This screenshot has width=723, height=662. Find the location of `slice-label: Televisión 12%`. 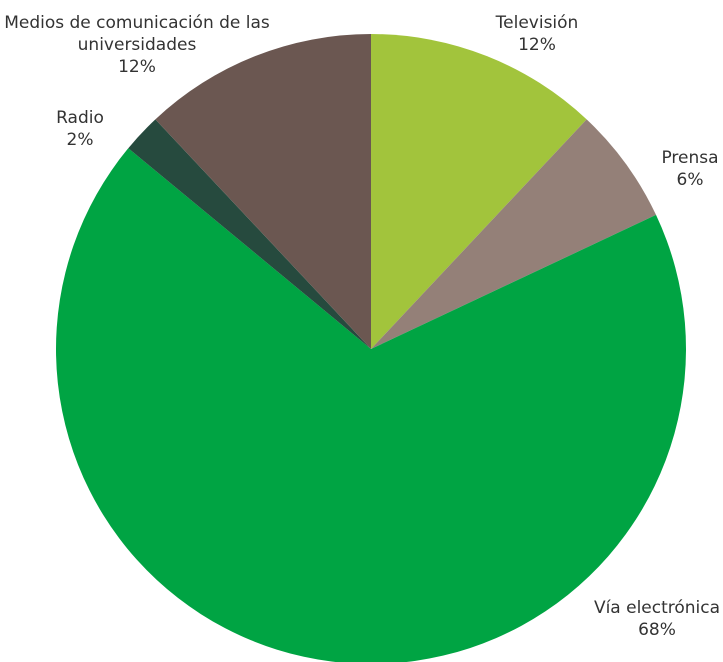

slice-label: Televisión 12% is located at coordinates (537, 34).